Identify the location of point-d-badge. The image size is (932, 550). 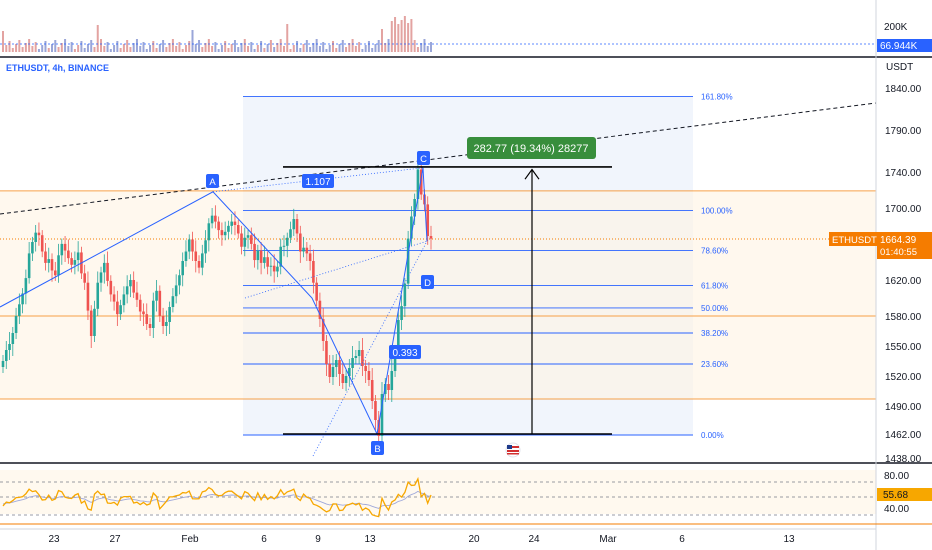
(427, 282).